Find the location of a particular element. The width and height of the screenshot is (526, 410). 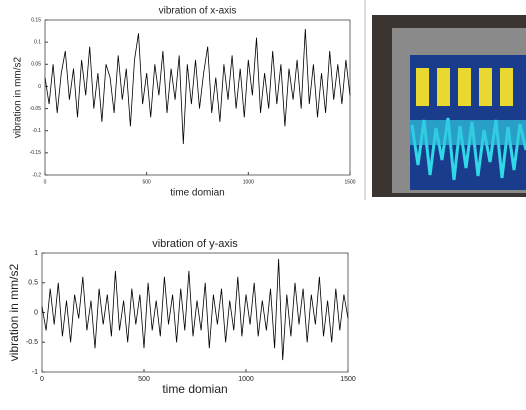

y-tick-label: -0.05 is located at coordinates (36, 109).